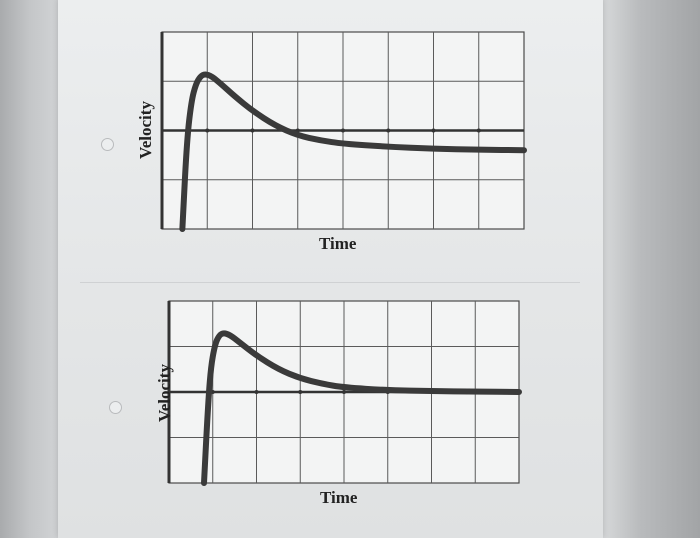 This screenshot has width=700, height=538. Describe the element at coordinates (330, 282) in the screenshot. I see `option-divider` at that location.